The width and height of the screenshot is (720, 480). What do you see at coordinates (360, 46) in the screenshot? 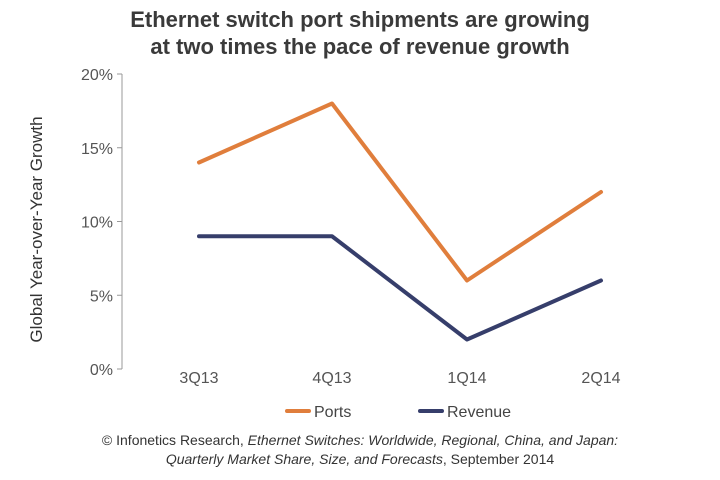
I see `chart-title-line-2: at two times the pace of revenue growth` at bounding box center [360, 46].